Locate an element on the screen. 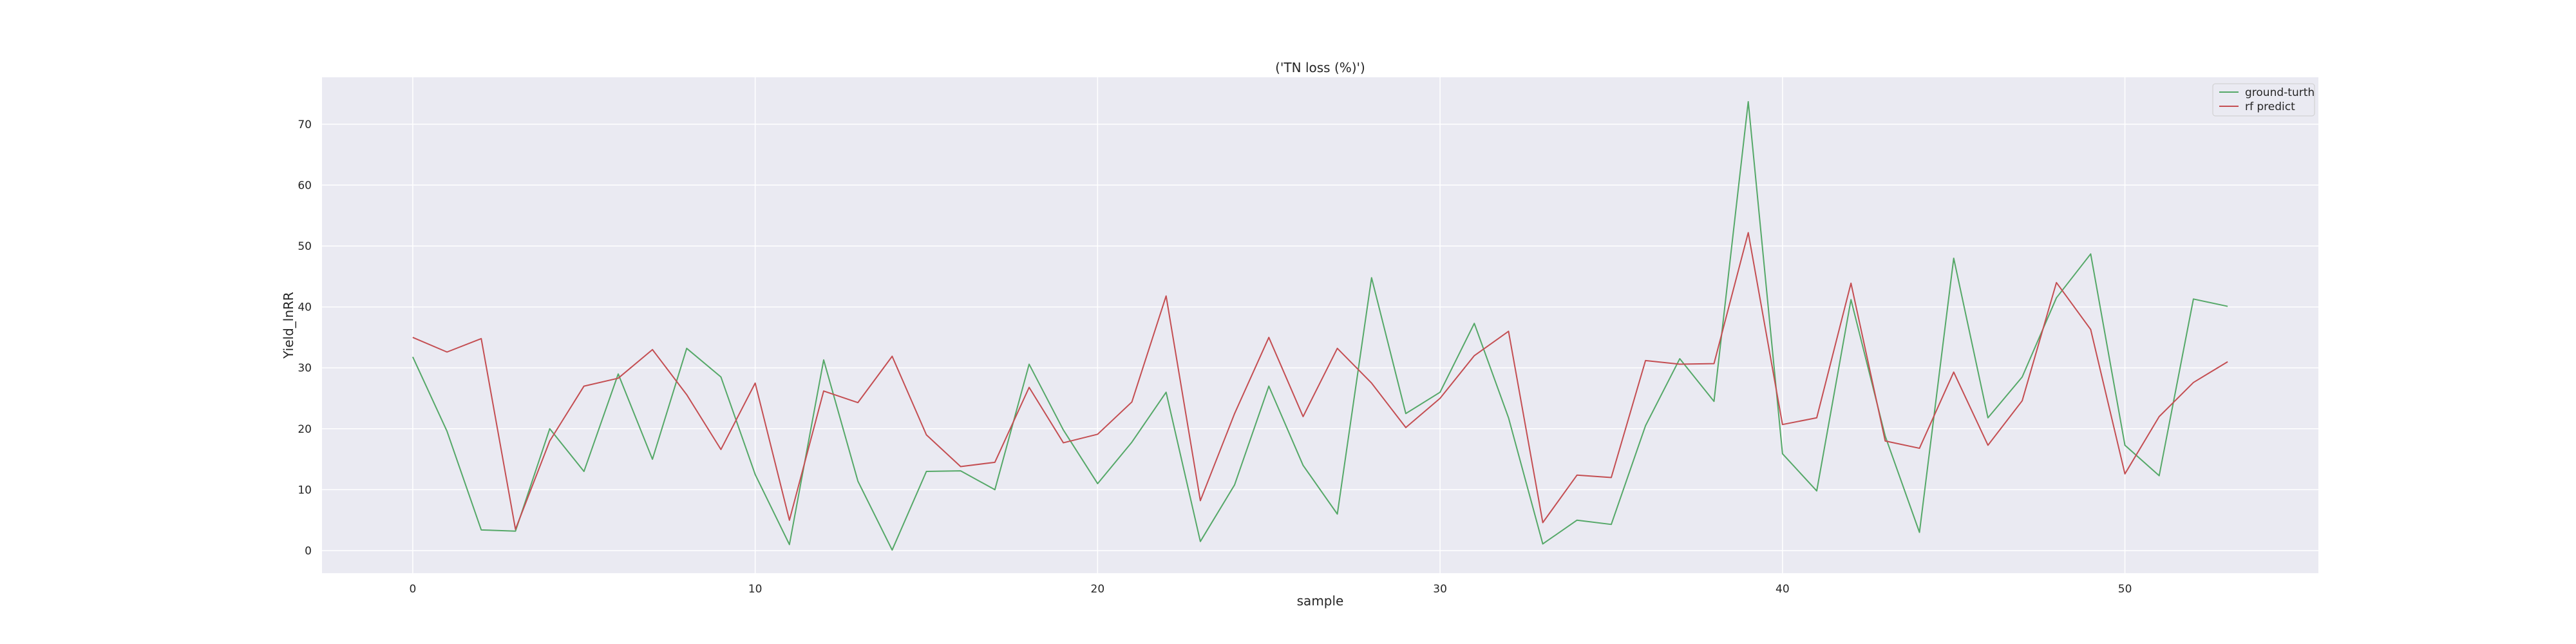 This screenshot has width=2576, height=644. chart-title: ('TN loss (%)') is located at coordinates (1320, 67).